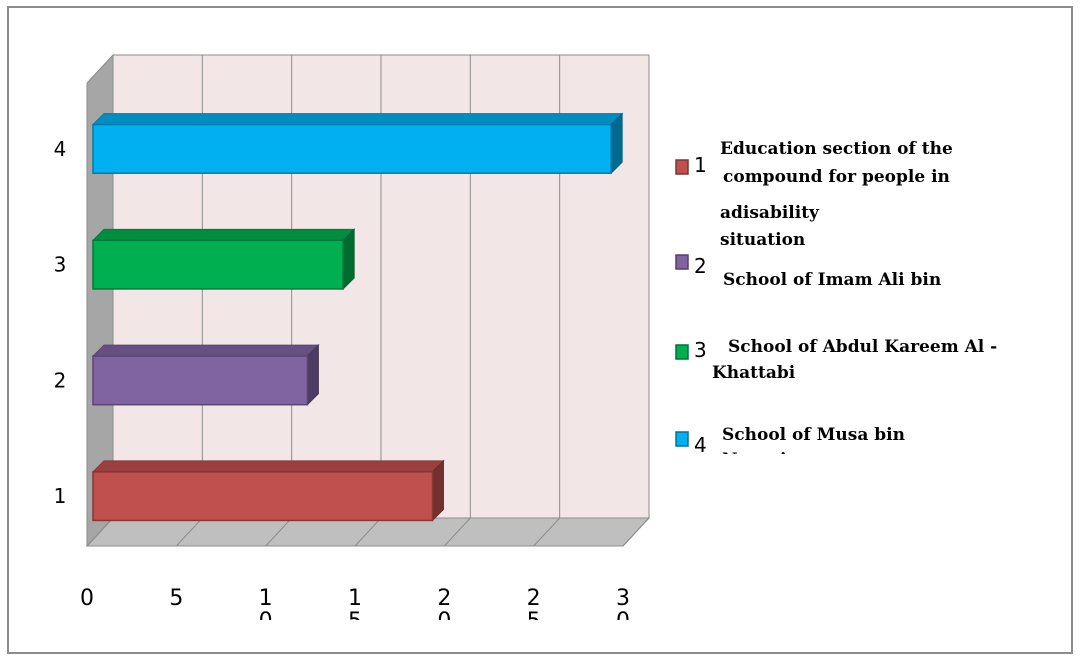 This screenshot has height=661, width=1083. Describe the element at coordinates (836, 149) in the screenshot. I see `legend-label: Education section of the` at that location.